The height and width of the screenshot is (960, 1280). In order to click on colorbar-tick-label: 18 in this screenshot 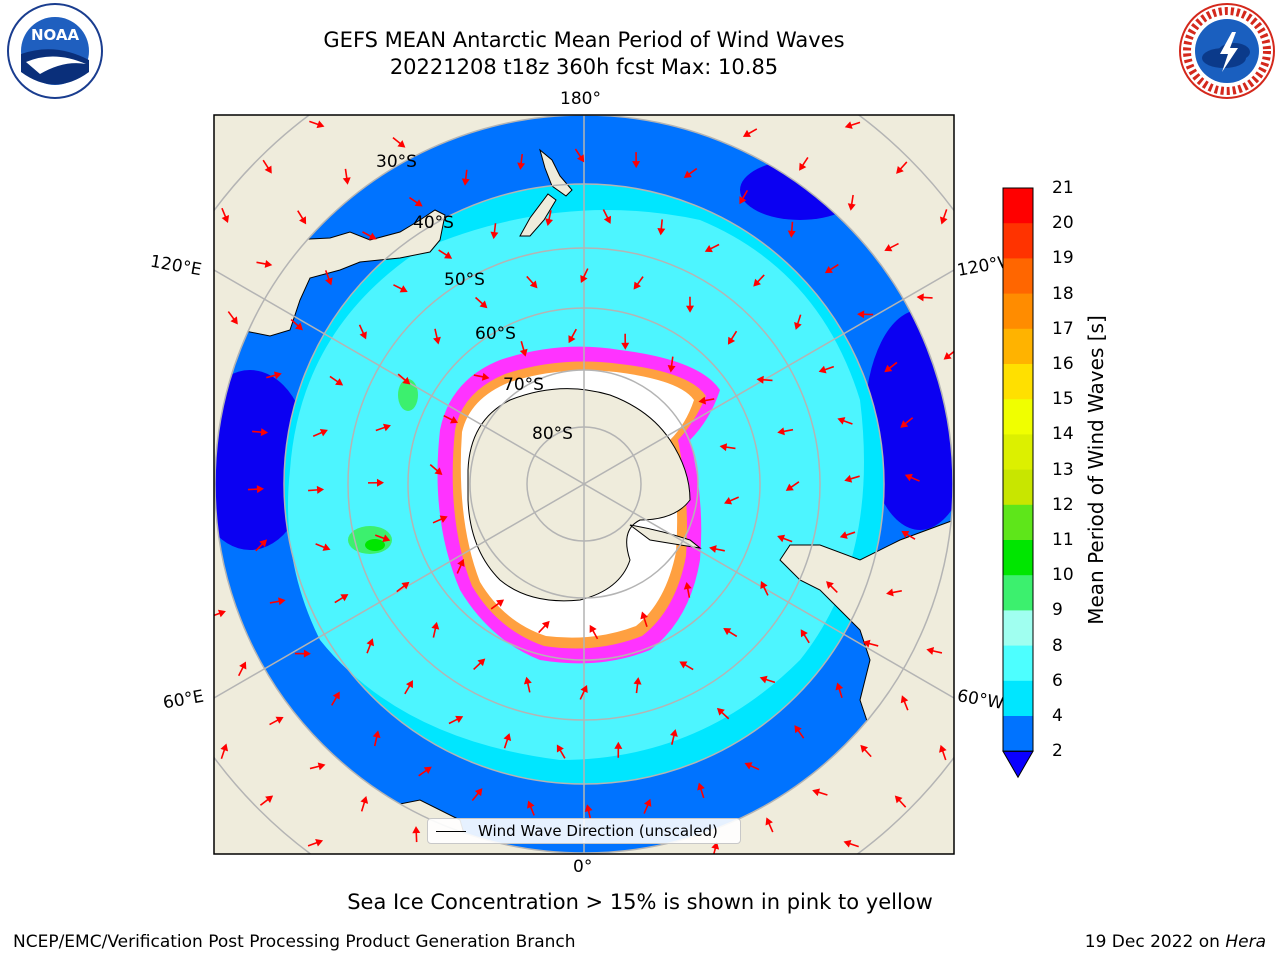, I will do `click(1063, 293)`.